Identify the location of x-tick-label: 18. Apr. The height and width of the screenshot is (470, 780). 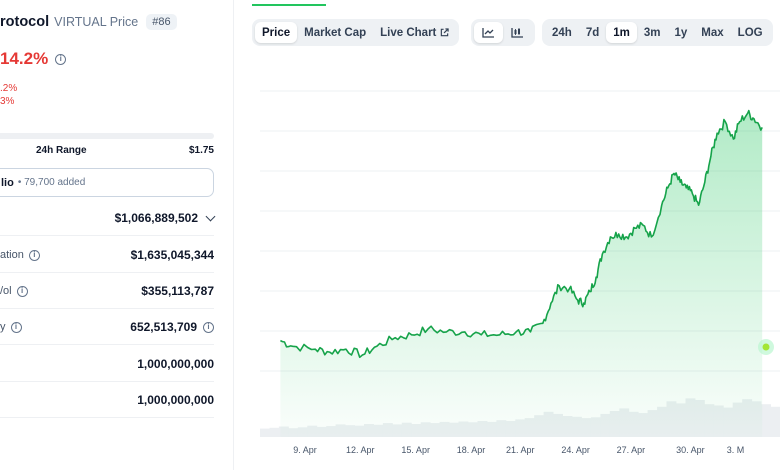
(471, 450).